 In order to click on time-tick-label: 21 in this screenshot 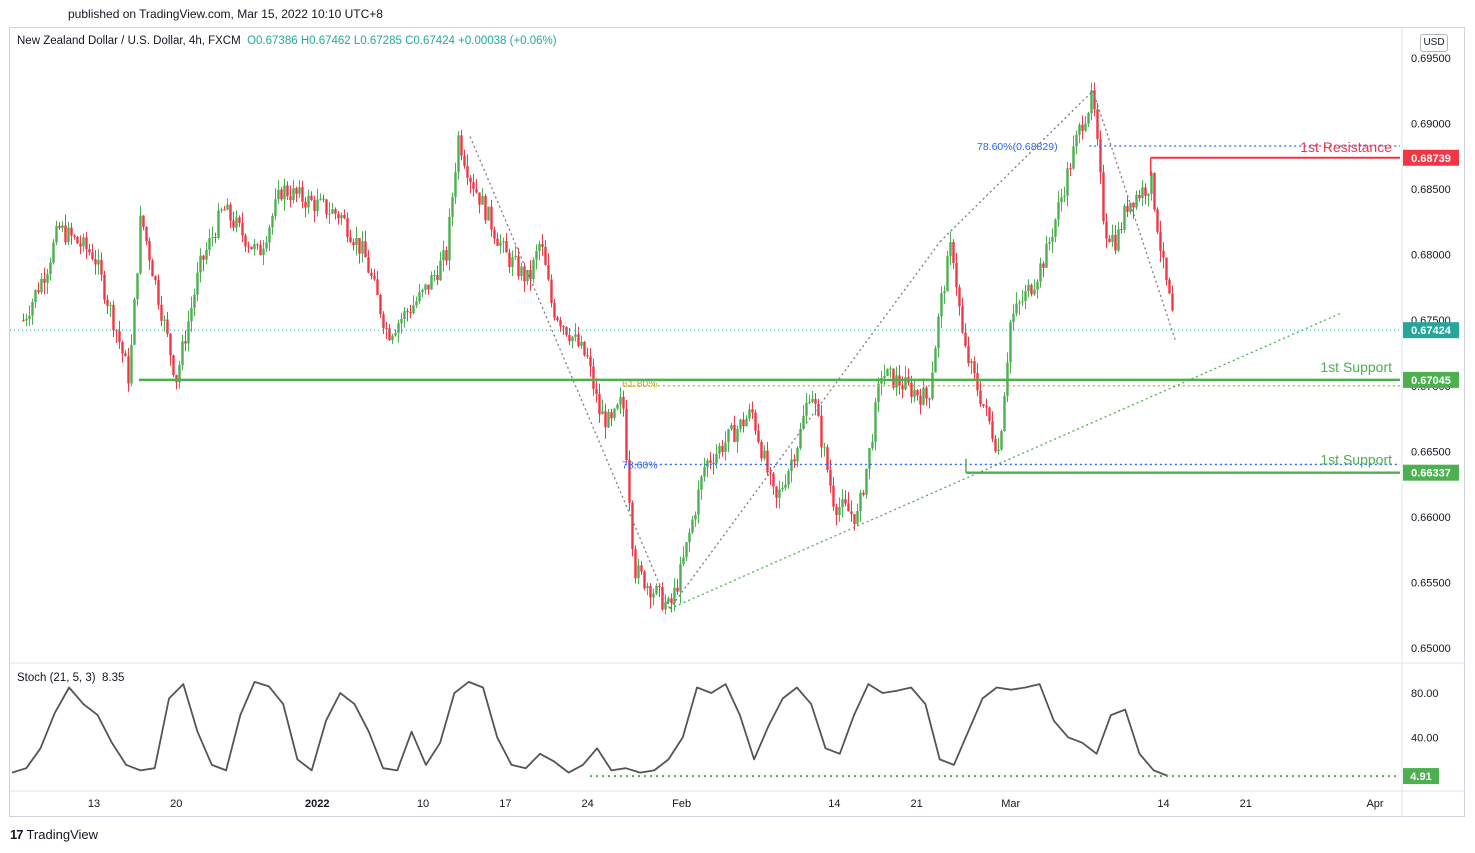, I will do `click(1246, 804)`.